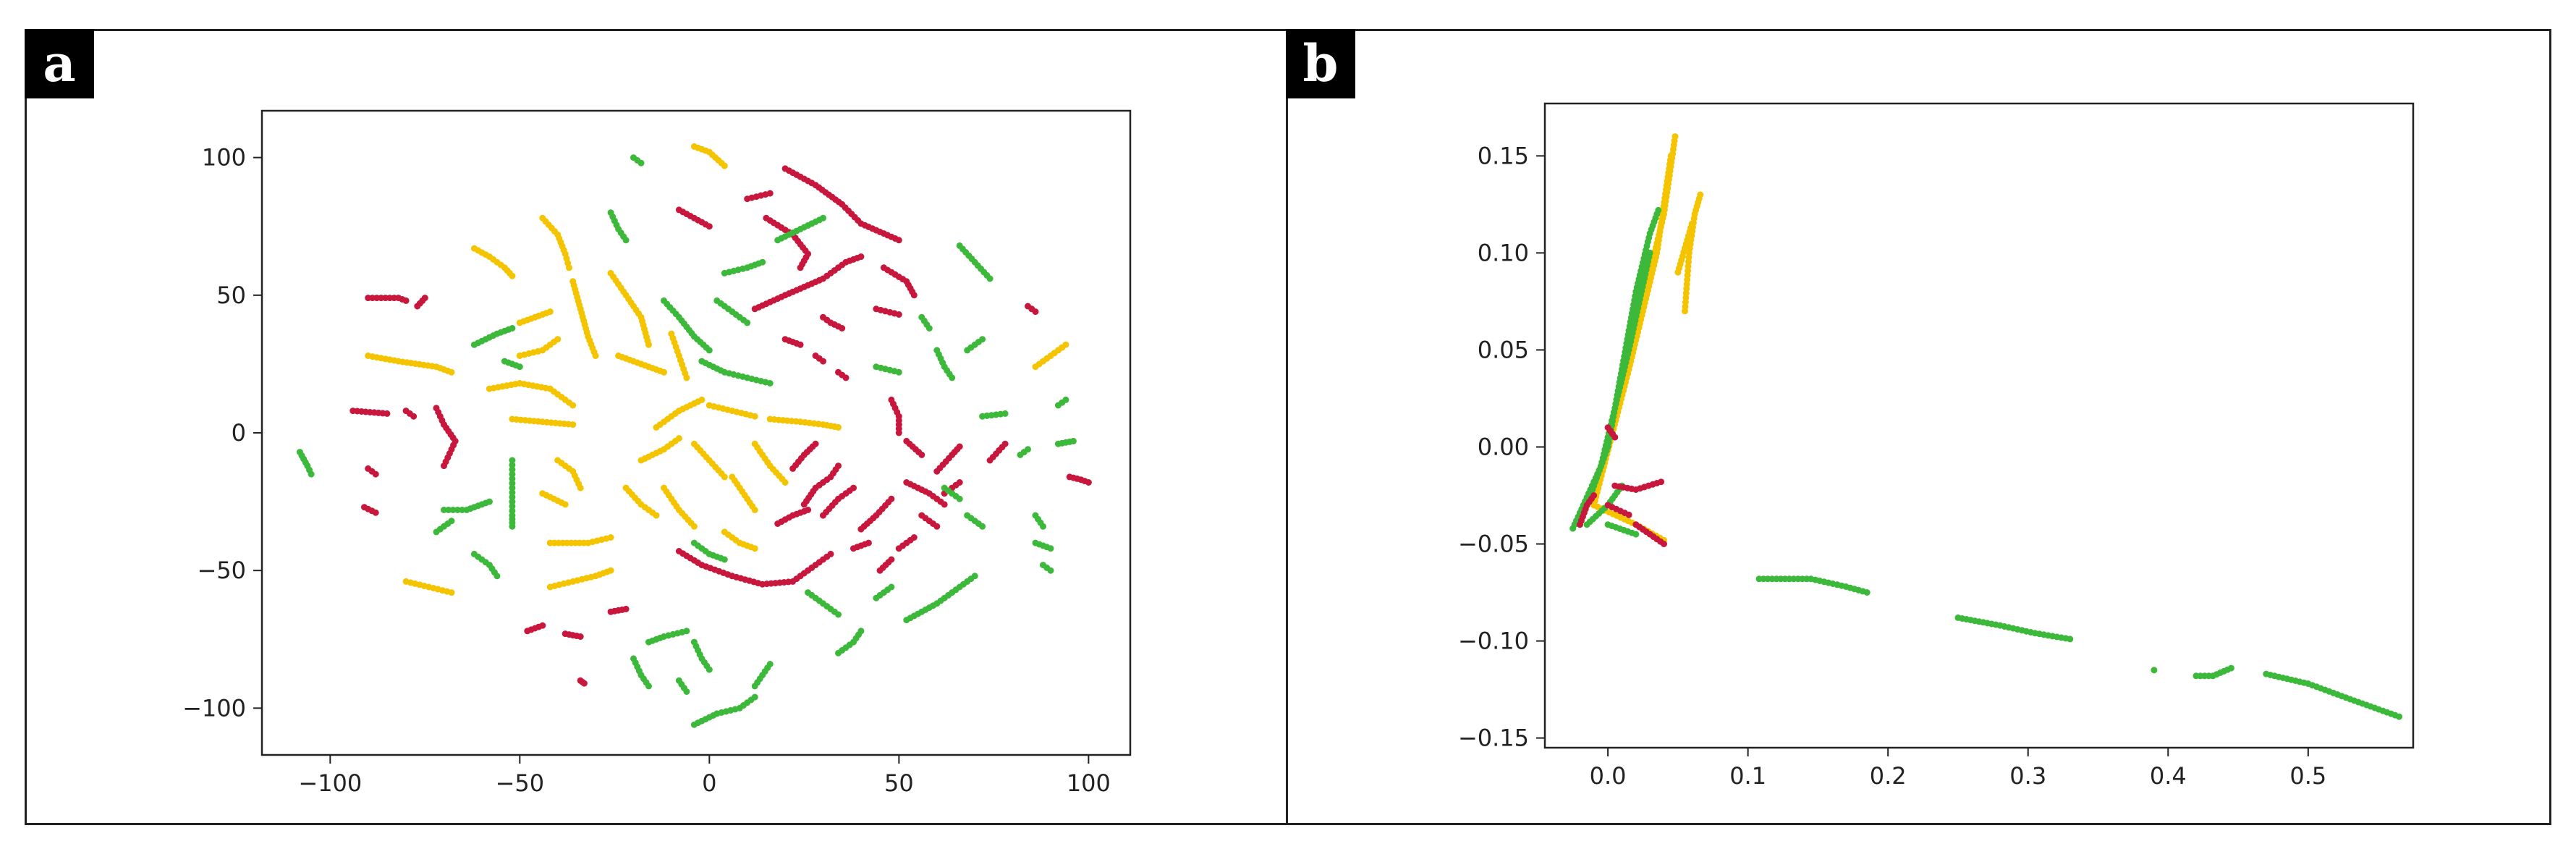  Describe the element at coordinates (520, 783) in the screenshot. I see `x-tick-label: −50` at that location.